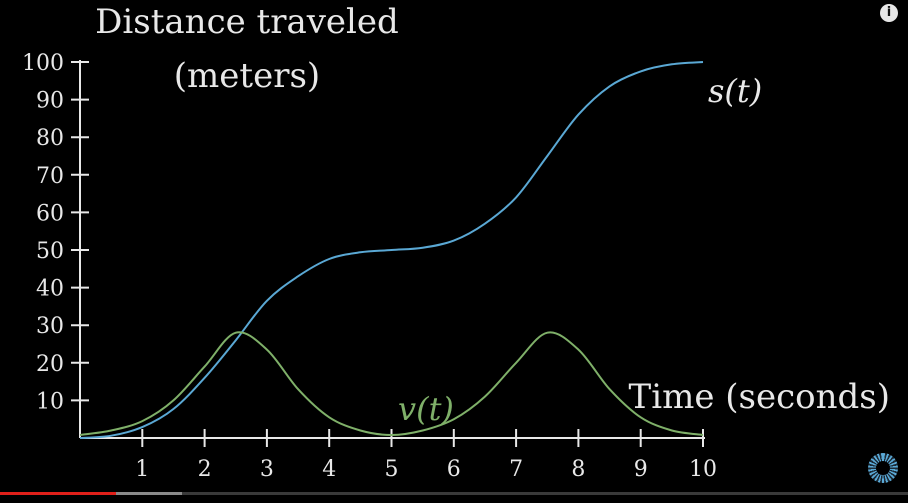 The image size is (908, 503). I want to click on x-axis-title: Time (seconds), so click(759, 397).